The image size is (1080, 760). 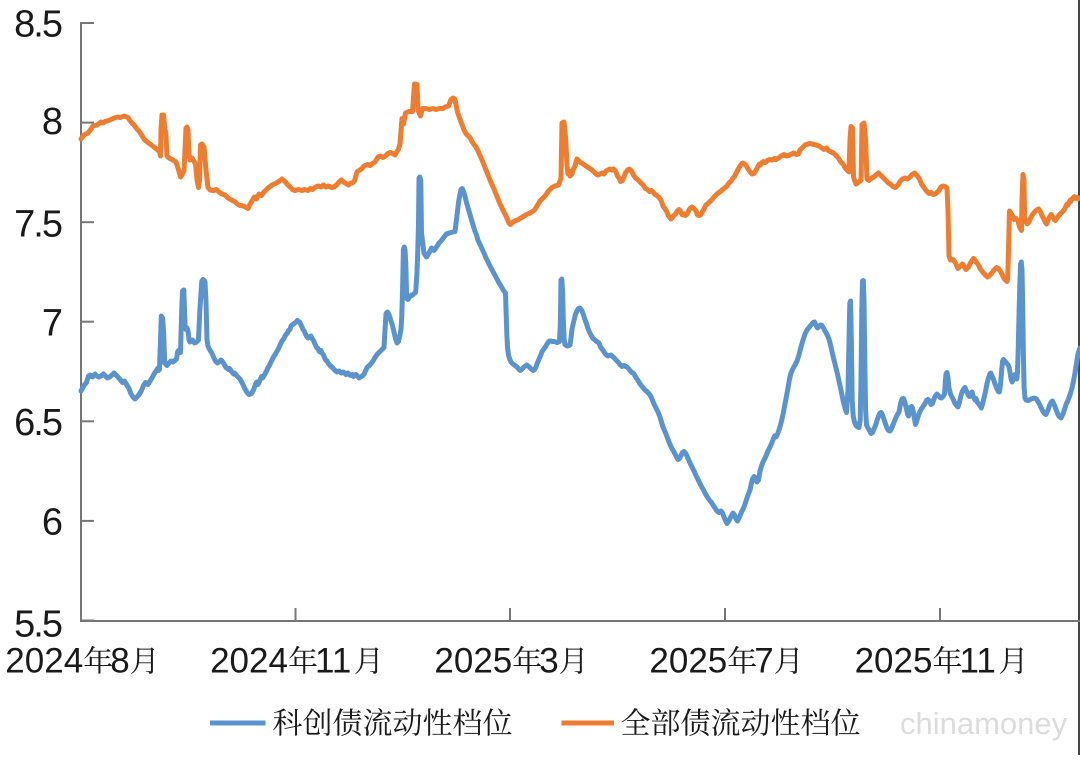 I want to click on svg-text: 8.5, so click(x=38, y=24).